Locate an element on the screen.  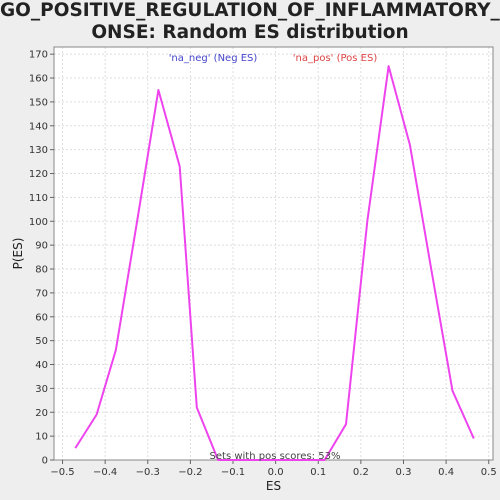
x-axis-label: ES is located at coordinates (273, 486).